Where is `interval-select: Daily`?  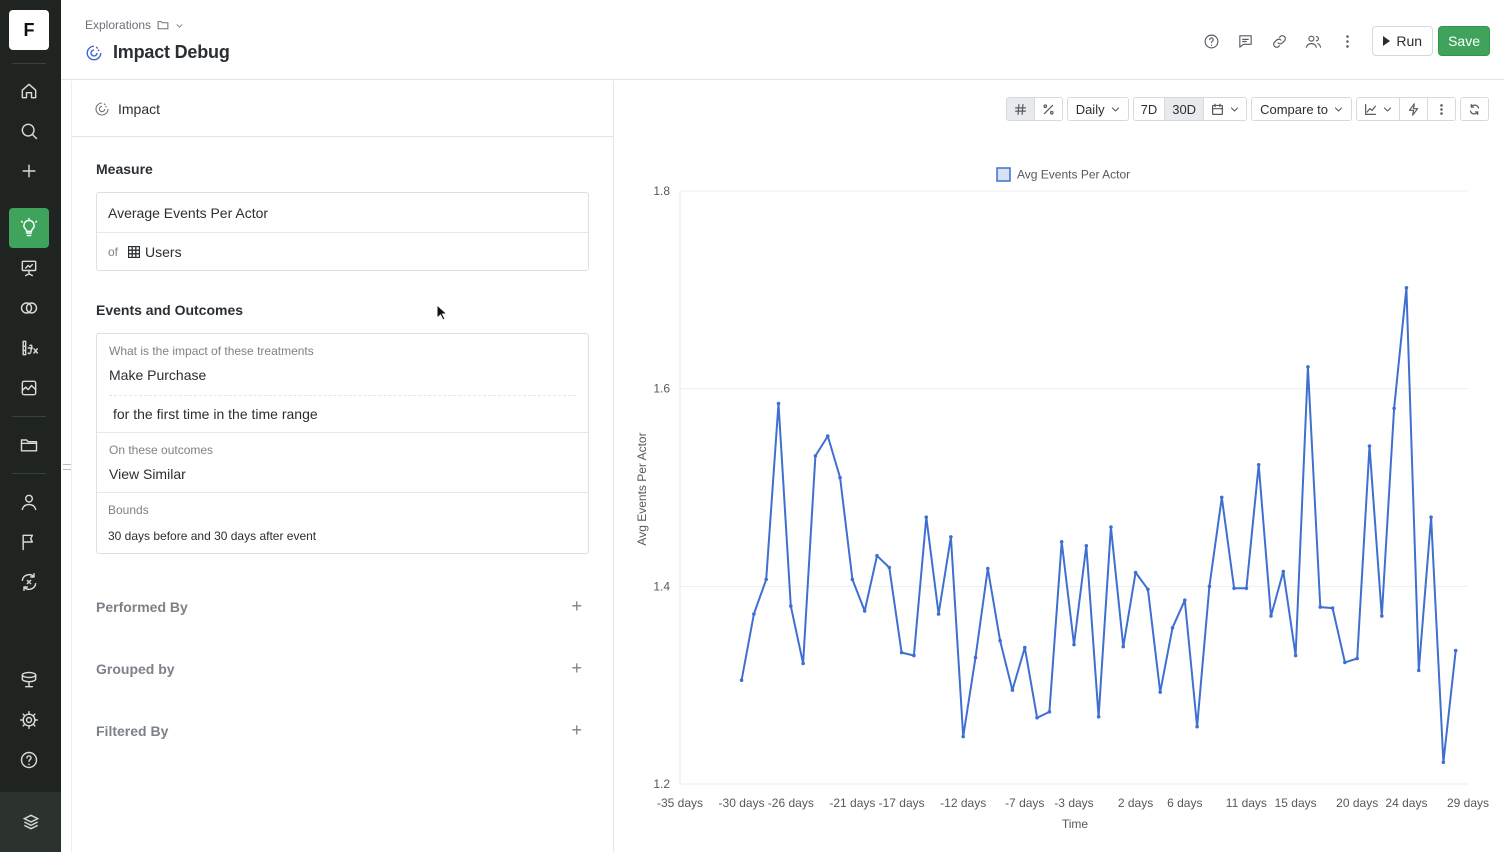 interval-select: Daily is located at coordinates (1097, 109).